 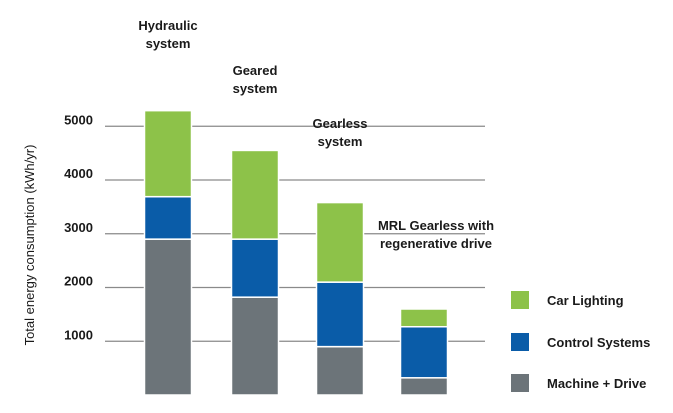 I want to click on category-label: MRL Gearless with, so click(x=436, y=225).